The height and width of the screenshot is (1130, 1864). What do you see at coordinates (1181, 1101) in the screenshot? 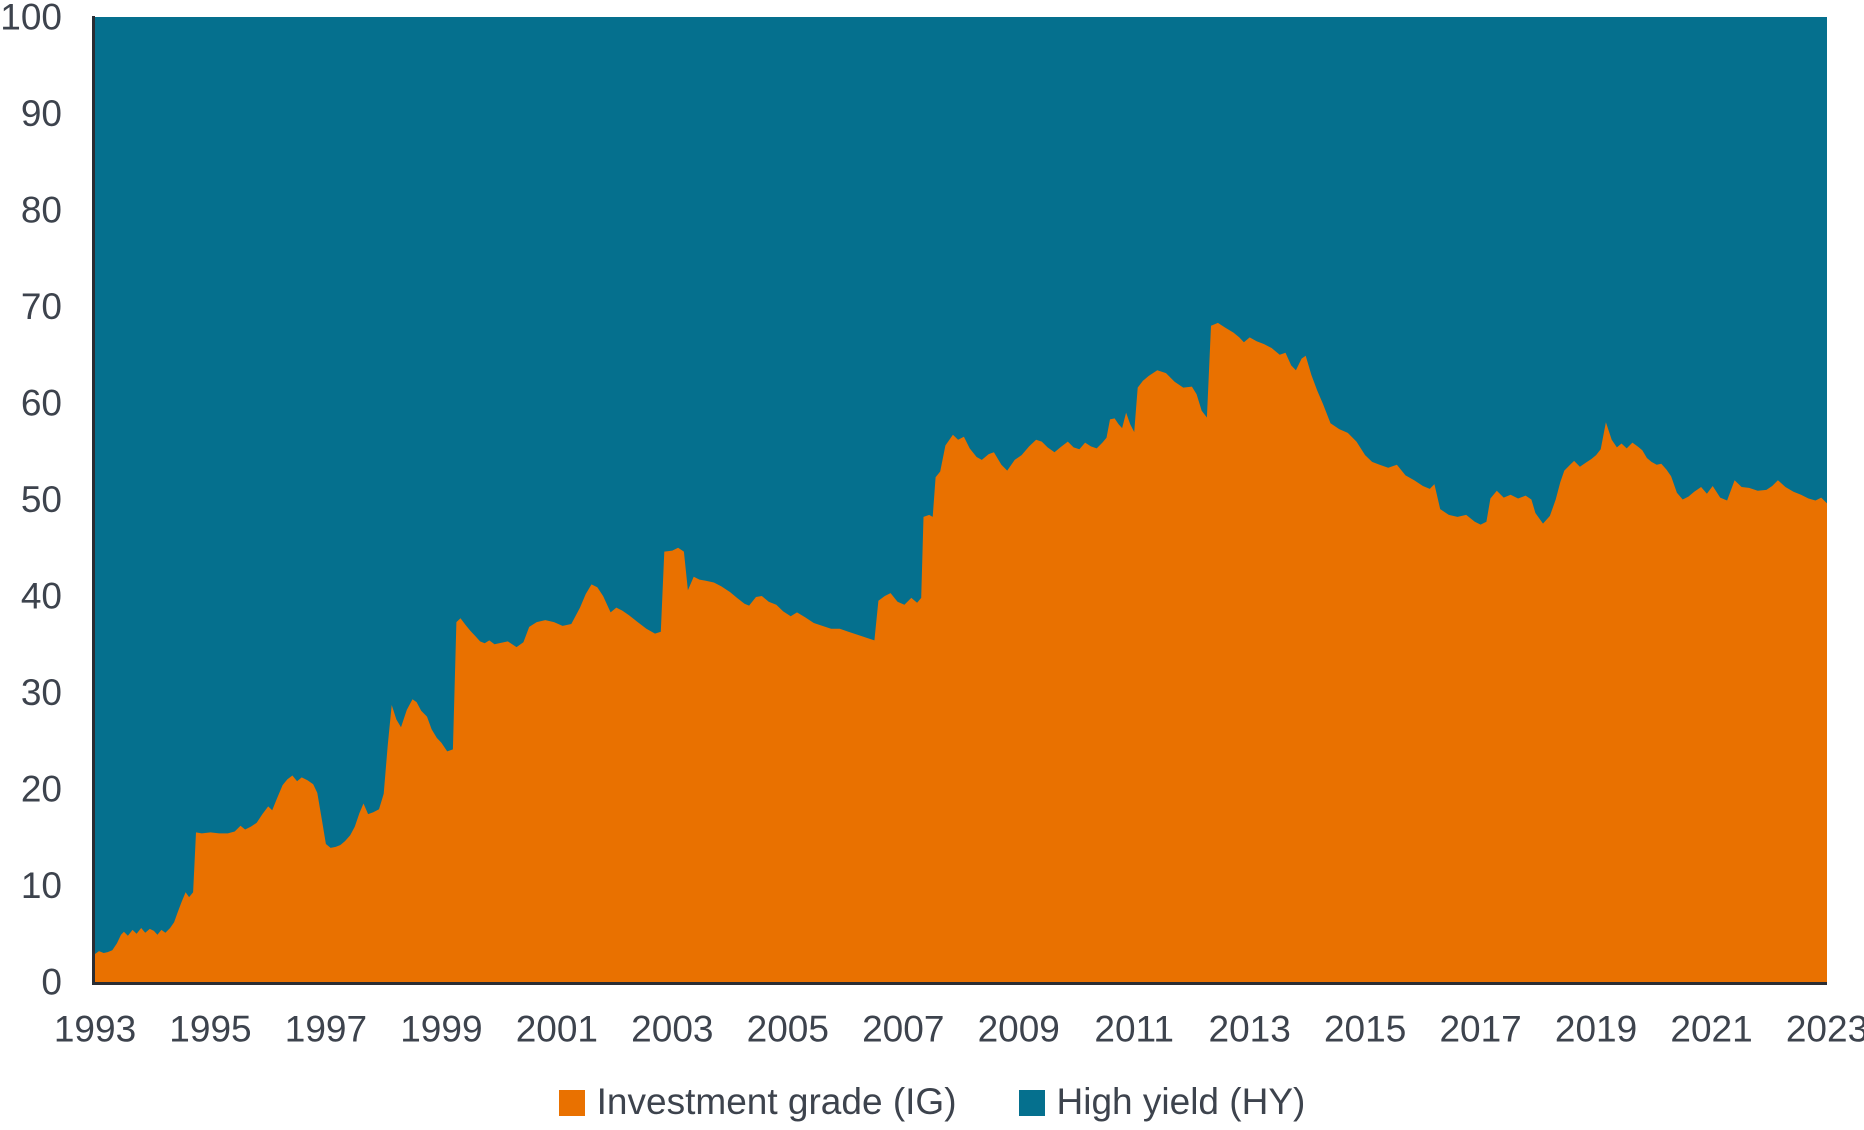
I see `high-yield-legend-label: High yield (HY)` at bounding box center [1181, 1101].